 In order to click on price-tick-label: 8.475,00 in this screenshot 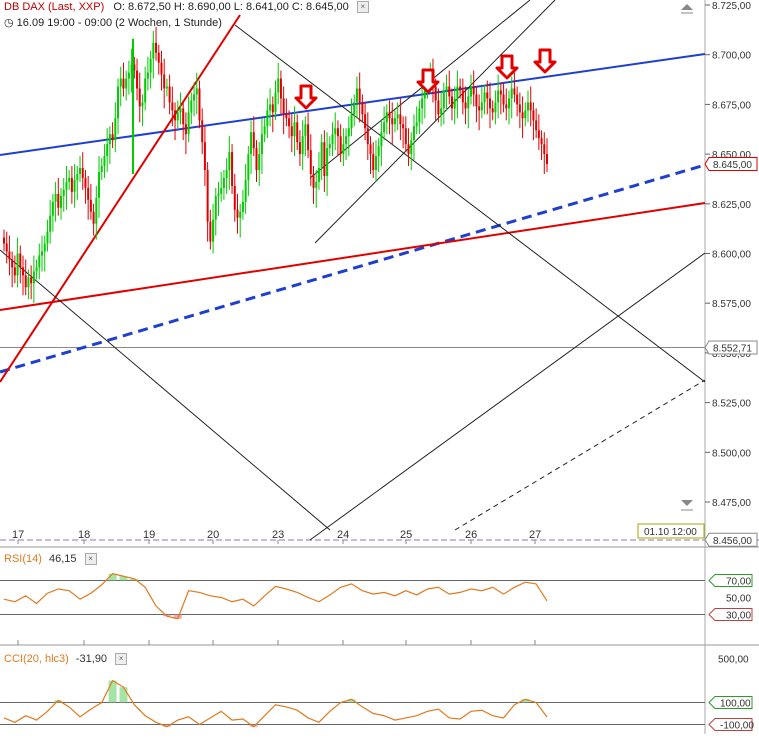, I will do `click(731, 503)`.